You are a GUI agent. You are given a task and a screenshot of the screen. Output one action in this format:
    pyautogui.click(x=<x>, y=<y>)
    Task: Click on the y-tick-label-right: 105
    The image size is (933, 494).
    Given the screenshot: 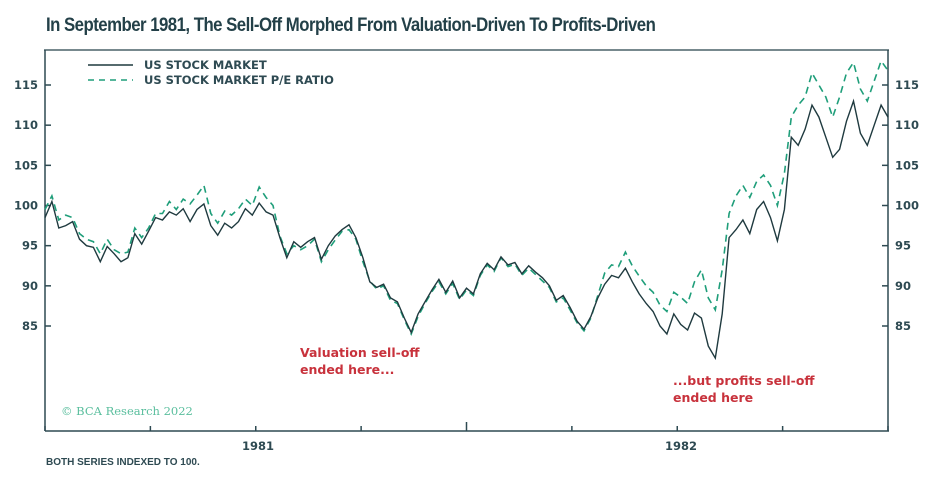 What is the action you would take?
    pyautogui.click(x=907, y=165)
    